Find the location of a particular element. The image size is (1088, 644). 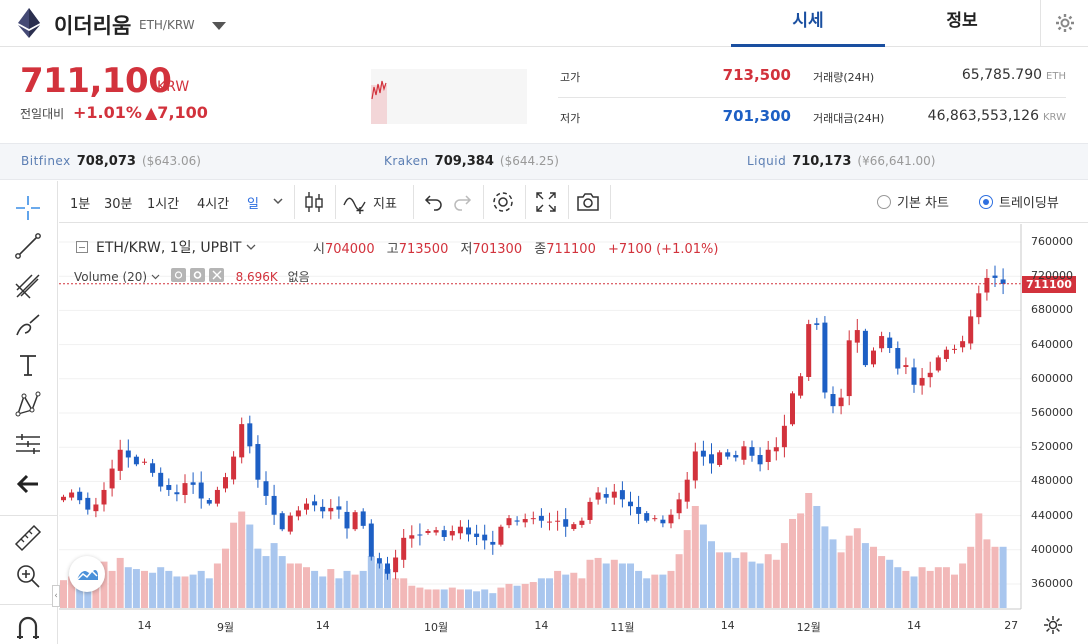

turnover-label: 거래대금(24H) is located at coordinates (849, 118).